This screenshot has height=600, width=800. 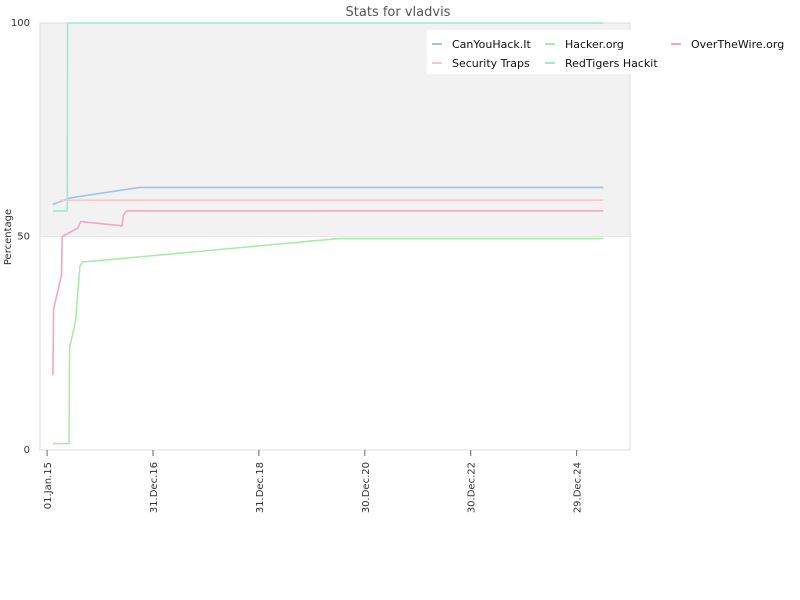 What do you see at coordinates (491, 63) in the screenshot?
I see `legend-label: Security Traps` at bounding box center [491, 63].